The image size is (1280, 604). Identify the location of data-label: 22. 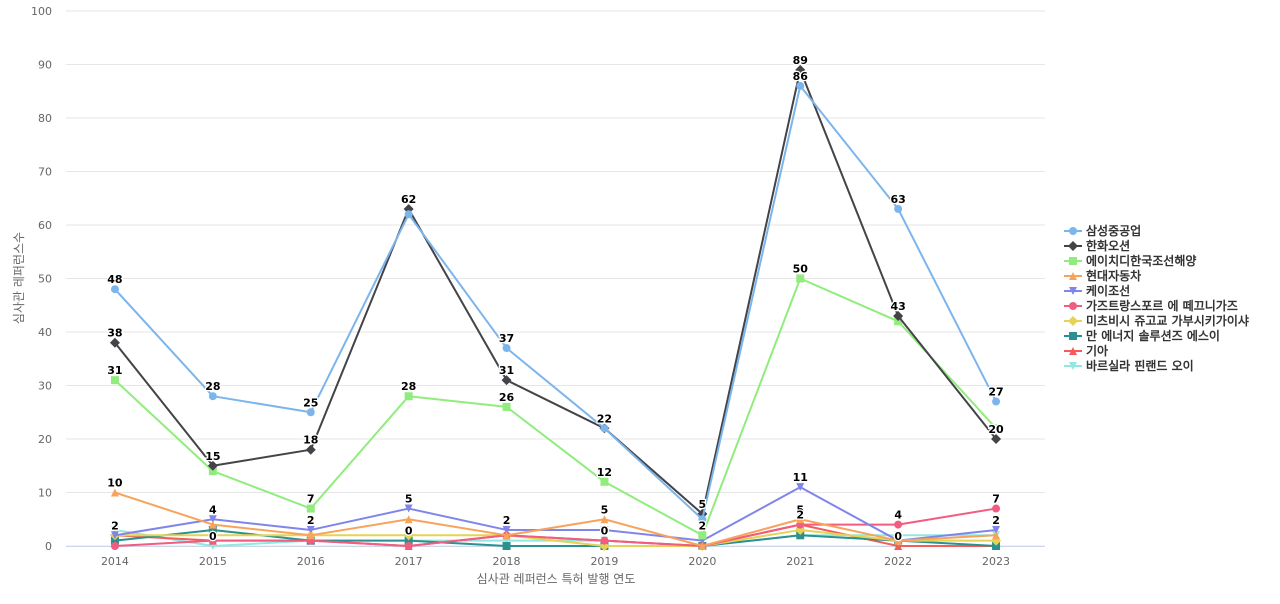
(604, 418).